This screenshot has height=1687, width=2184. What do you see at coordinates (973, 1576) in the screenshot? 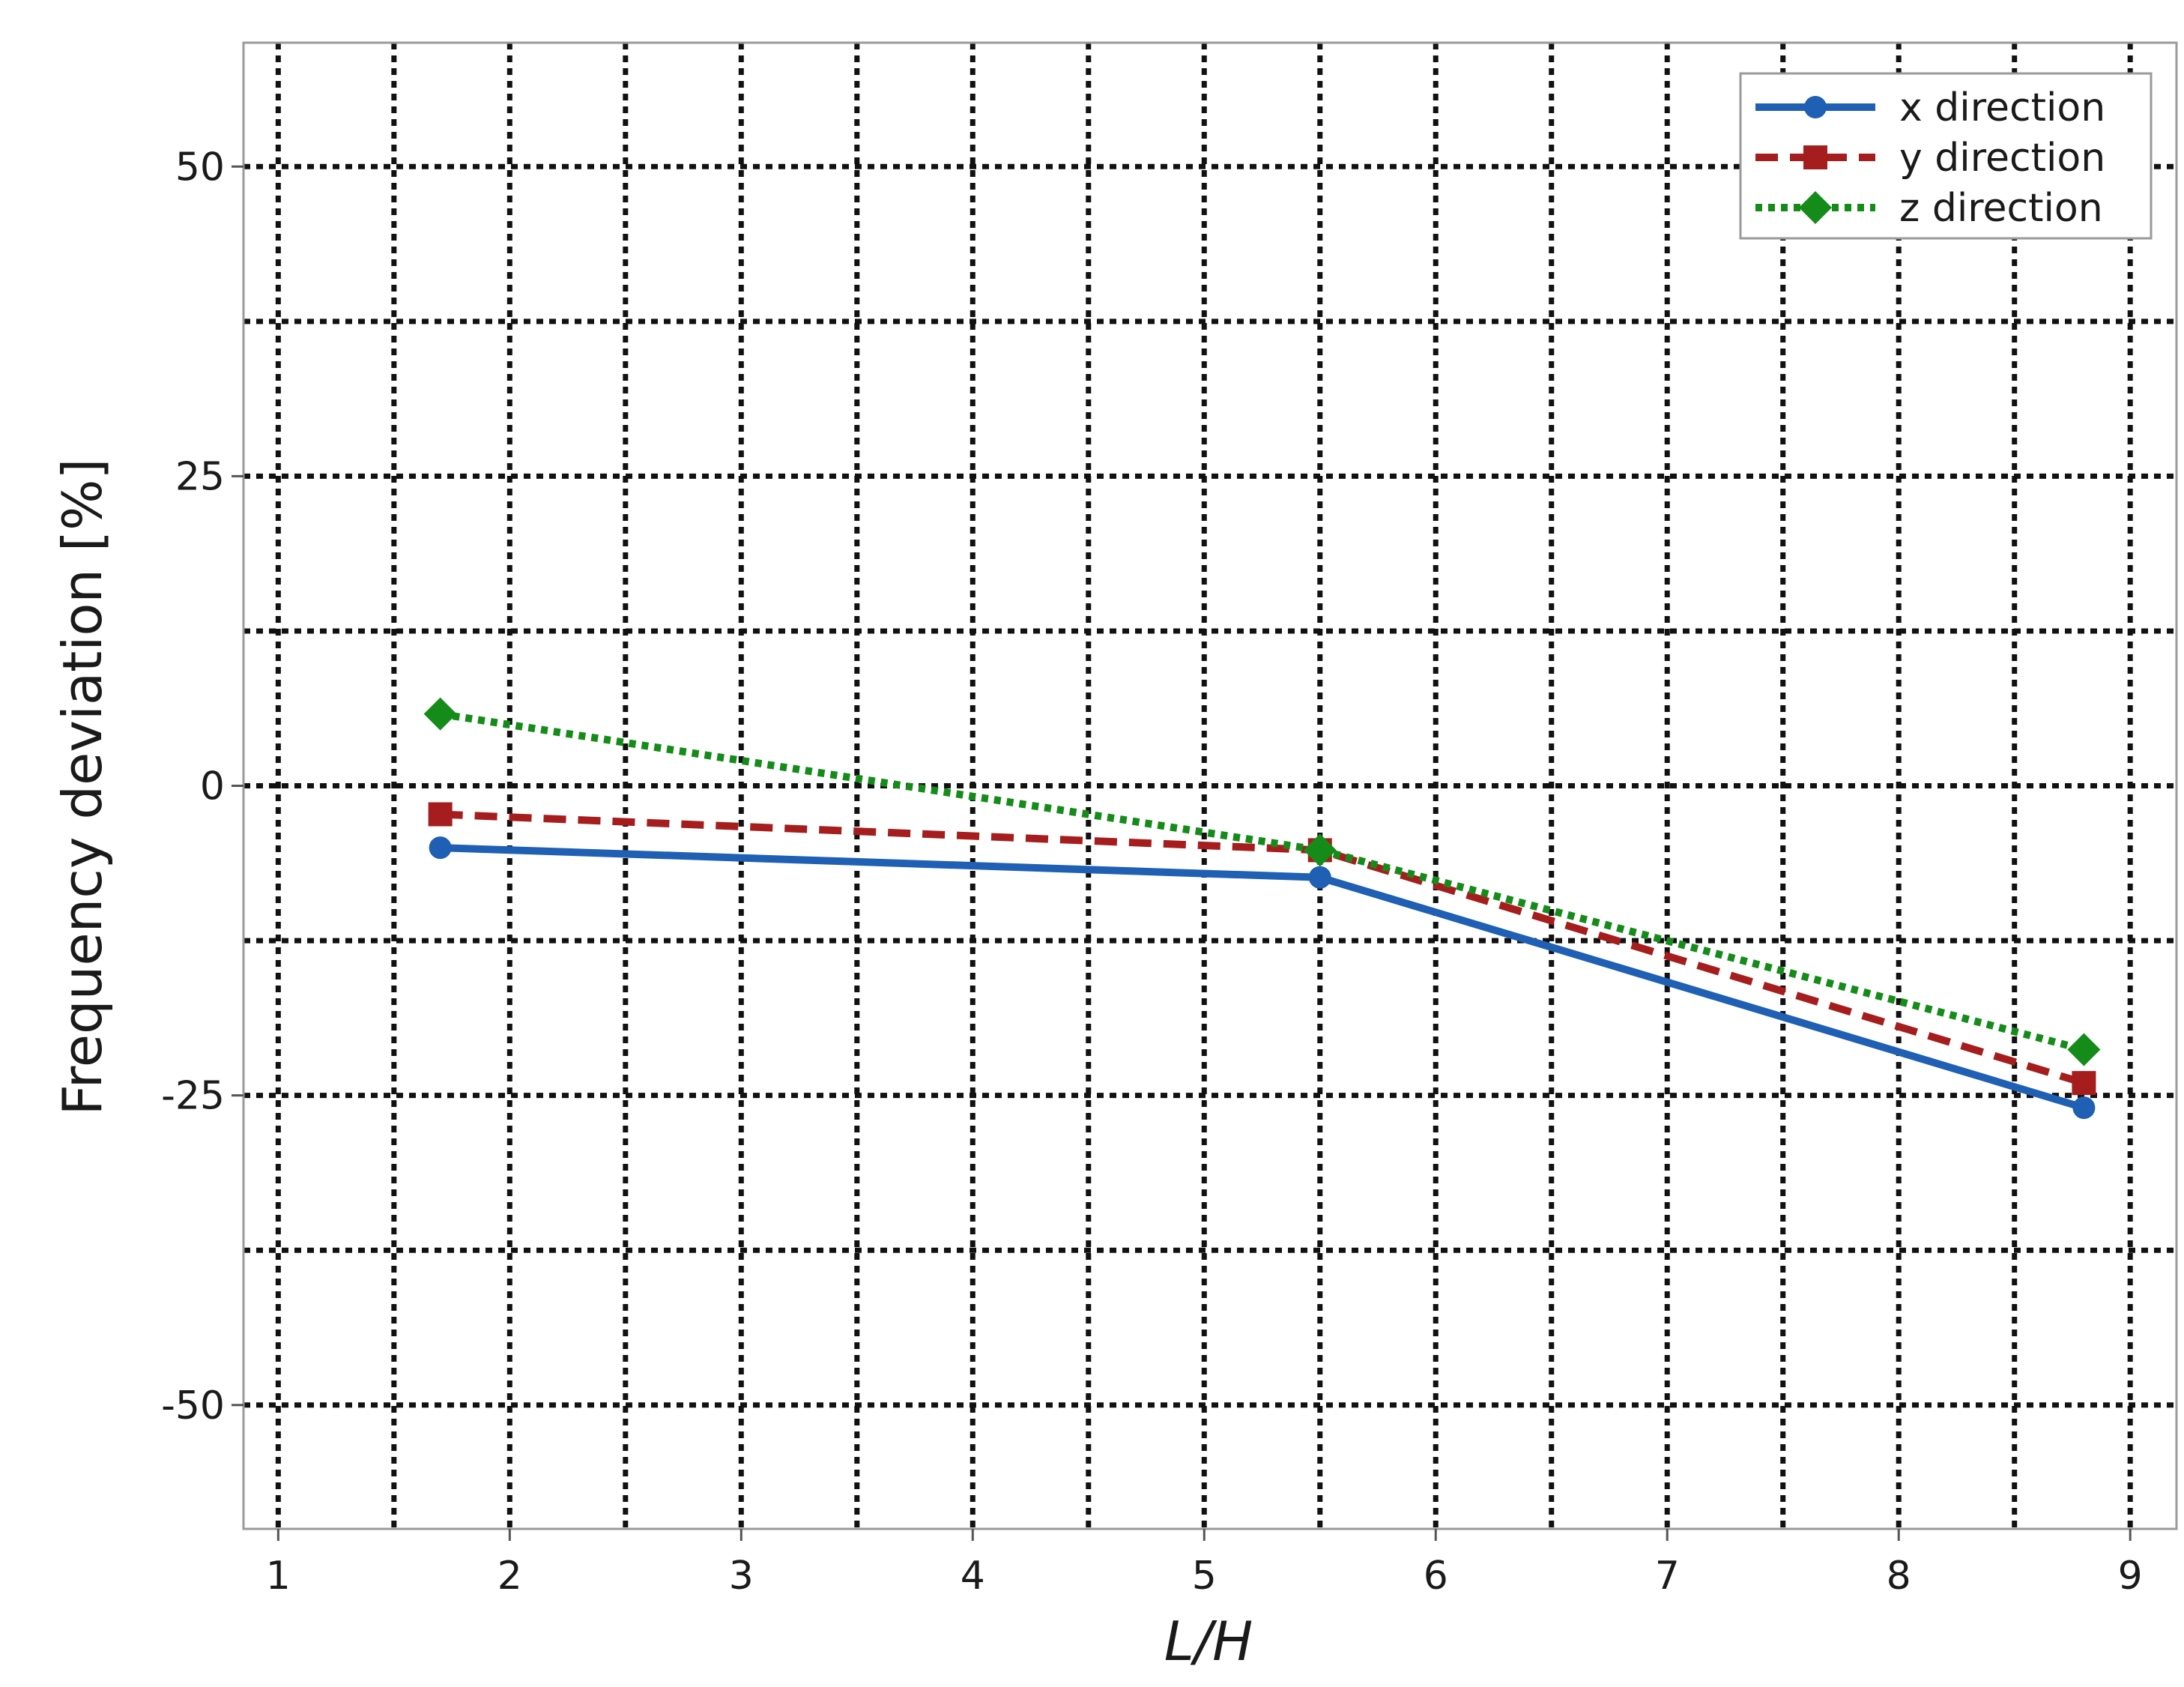
I see `x-tick-label: 4` at bounding box center [973, 1576].